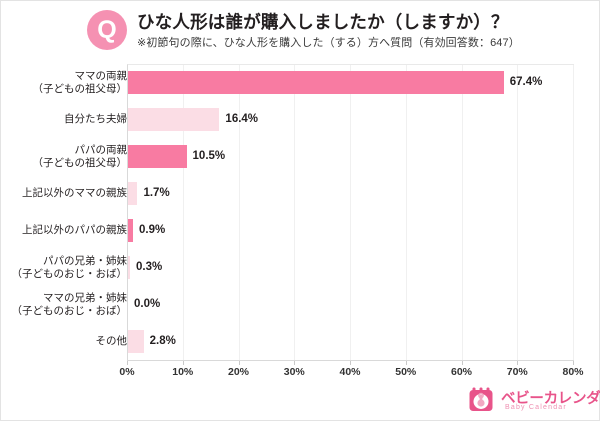 This screenshot has width=600, height=421. I want to click on bar-value-label: 2.8%, so click(162, 341).